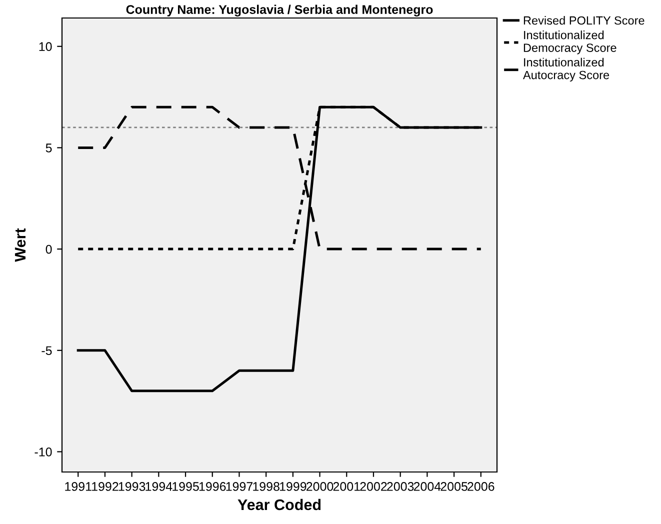 This screenshot has height=524, width=661. What do you see at coordinates (239, 486) in the screenshot?
I see `x-tick-label: 1997` at bounding box center [239, 486].